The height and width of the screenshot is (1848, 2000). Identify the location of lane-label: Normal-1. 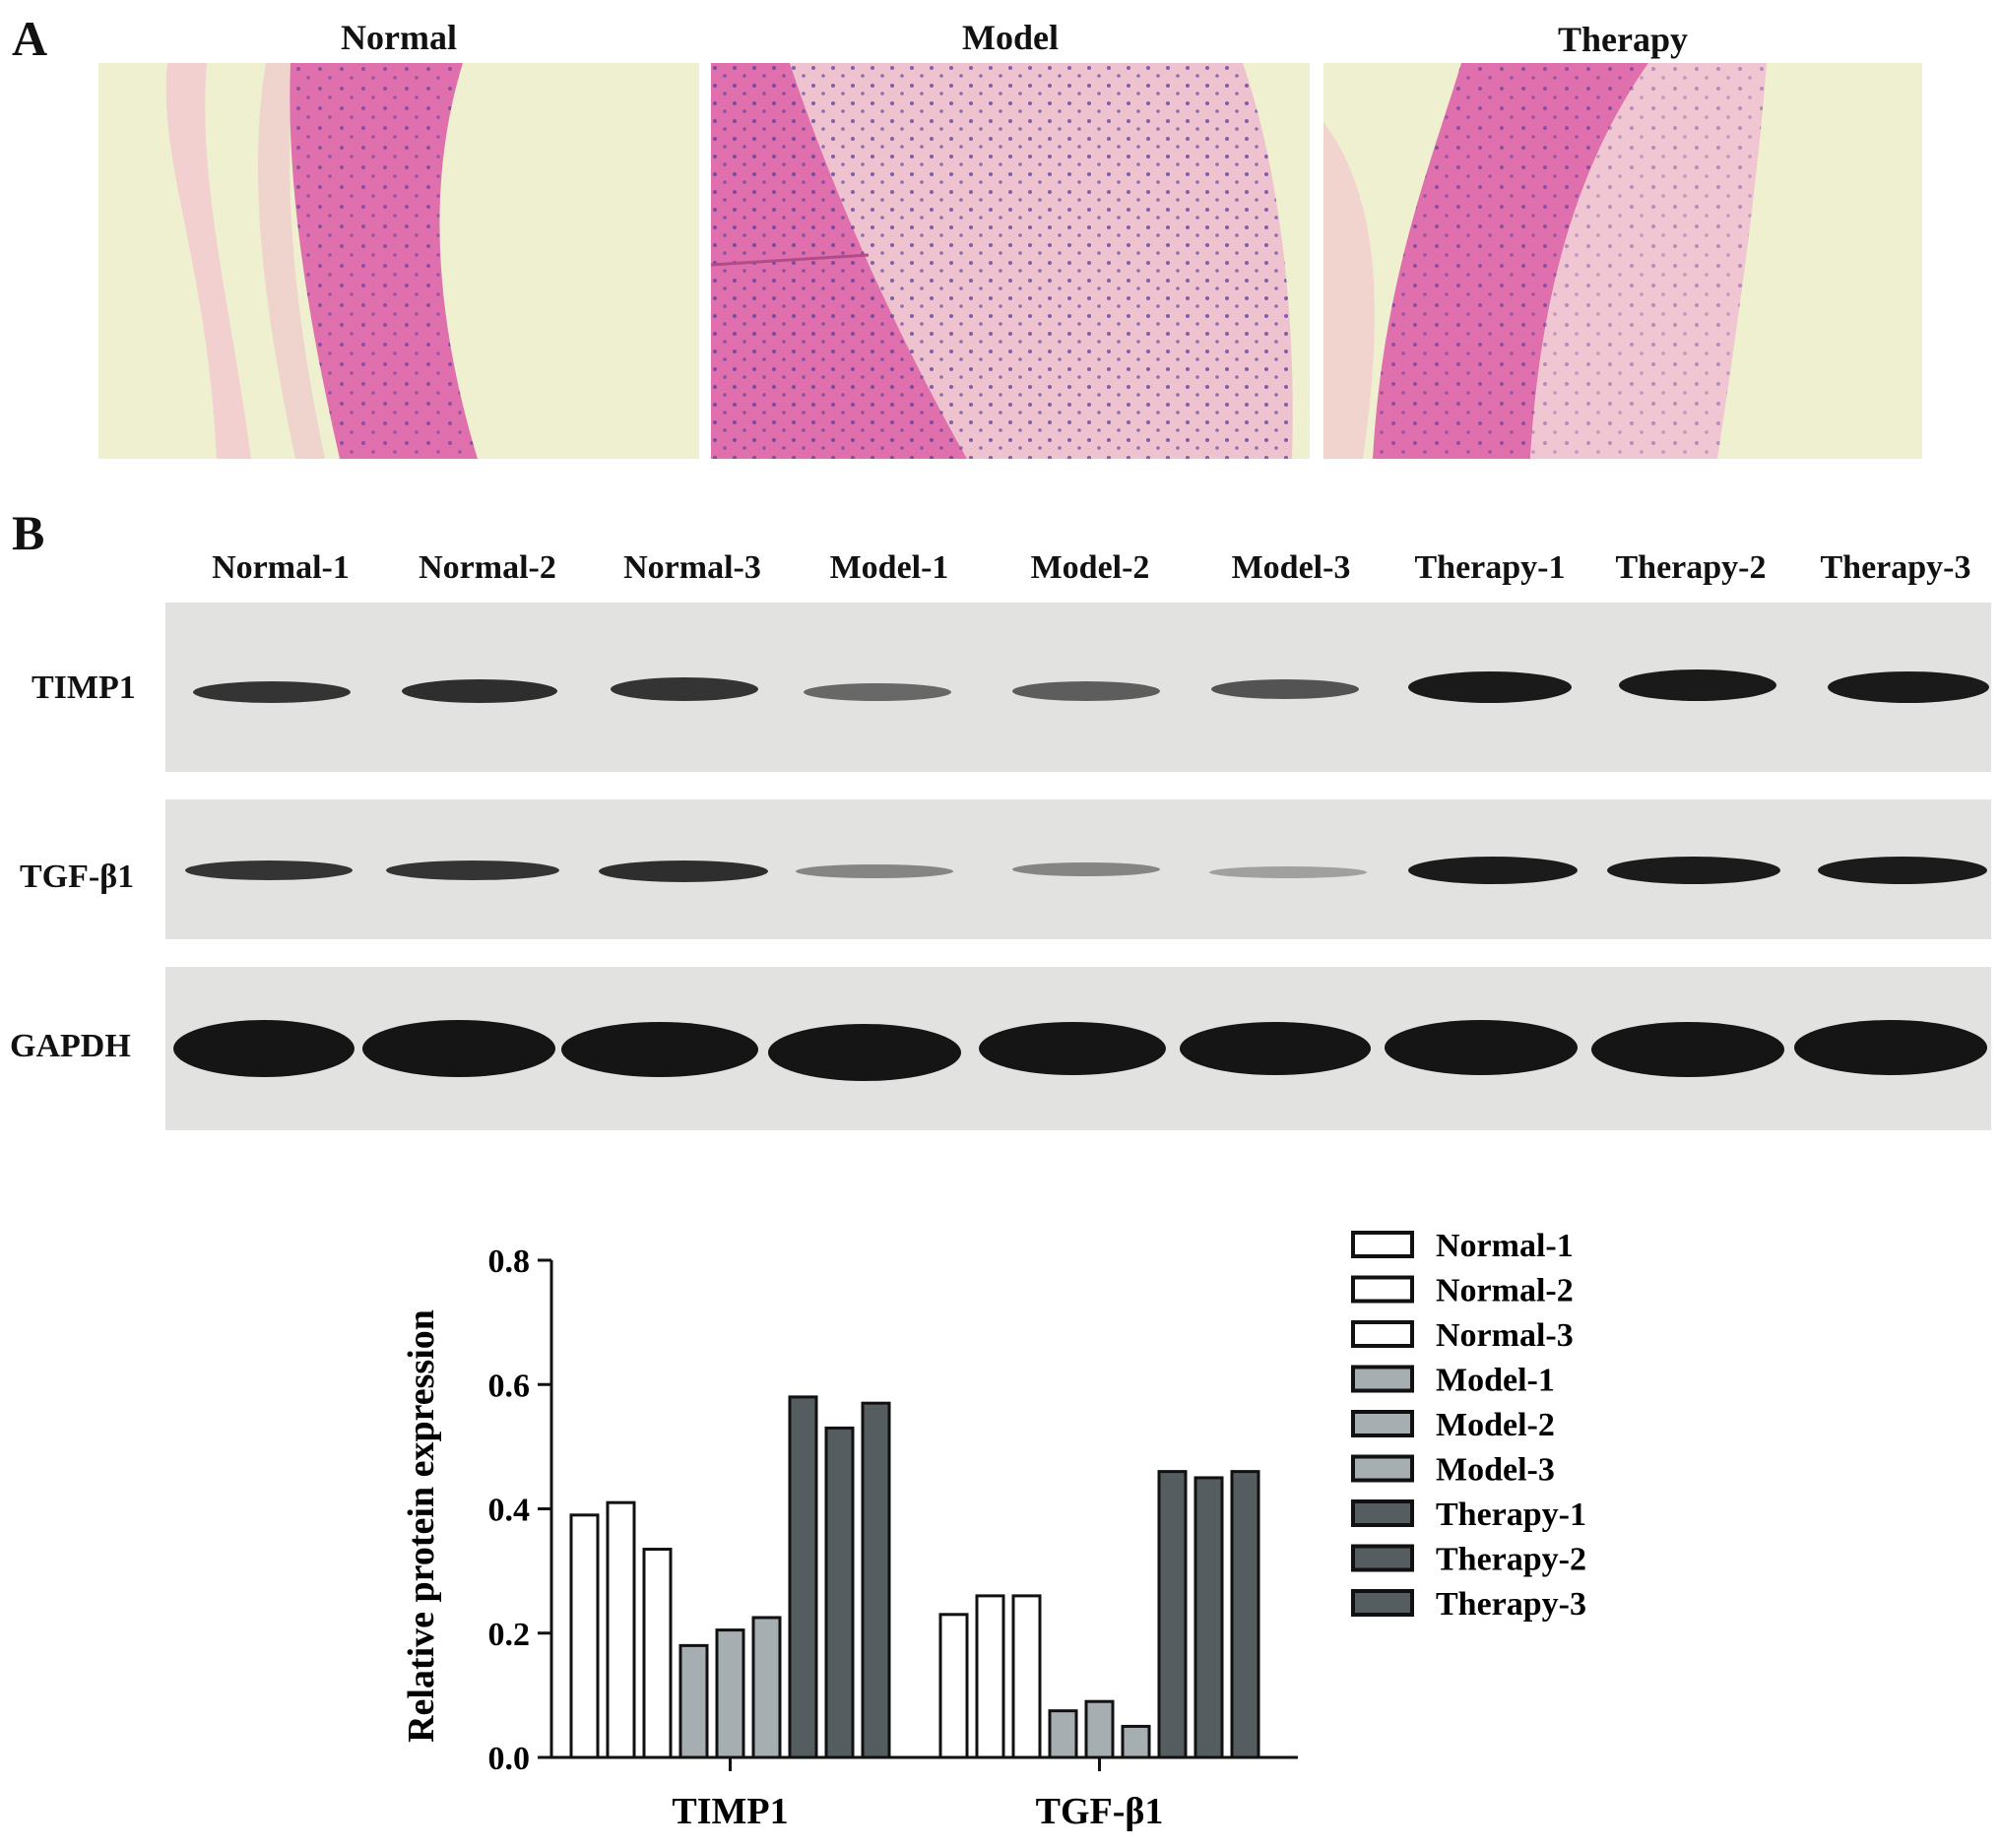
(281, 567).